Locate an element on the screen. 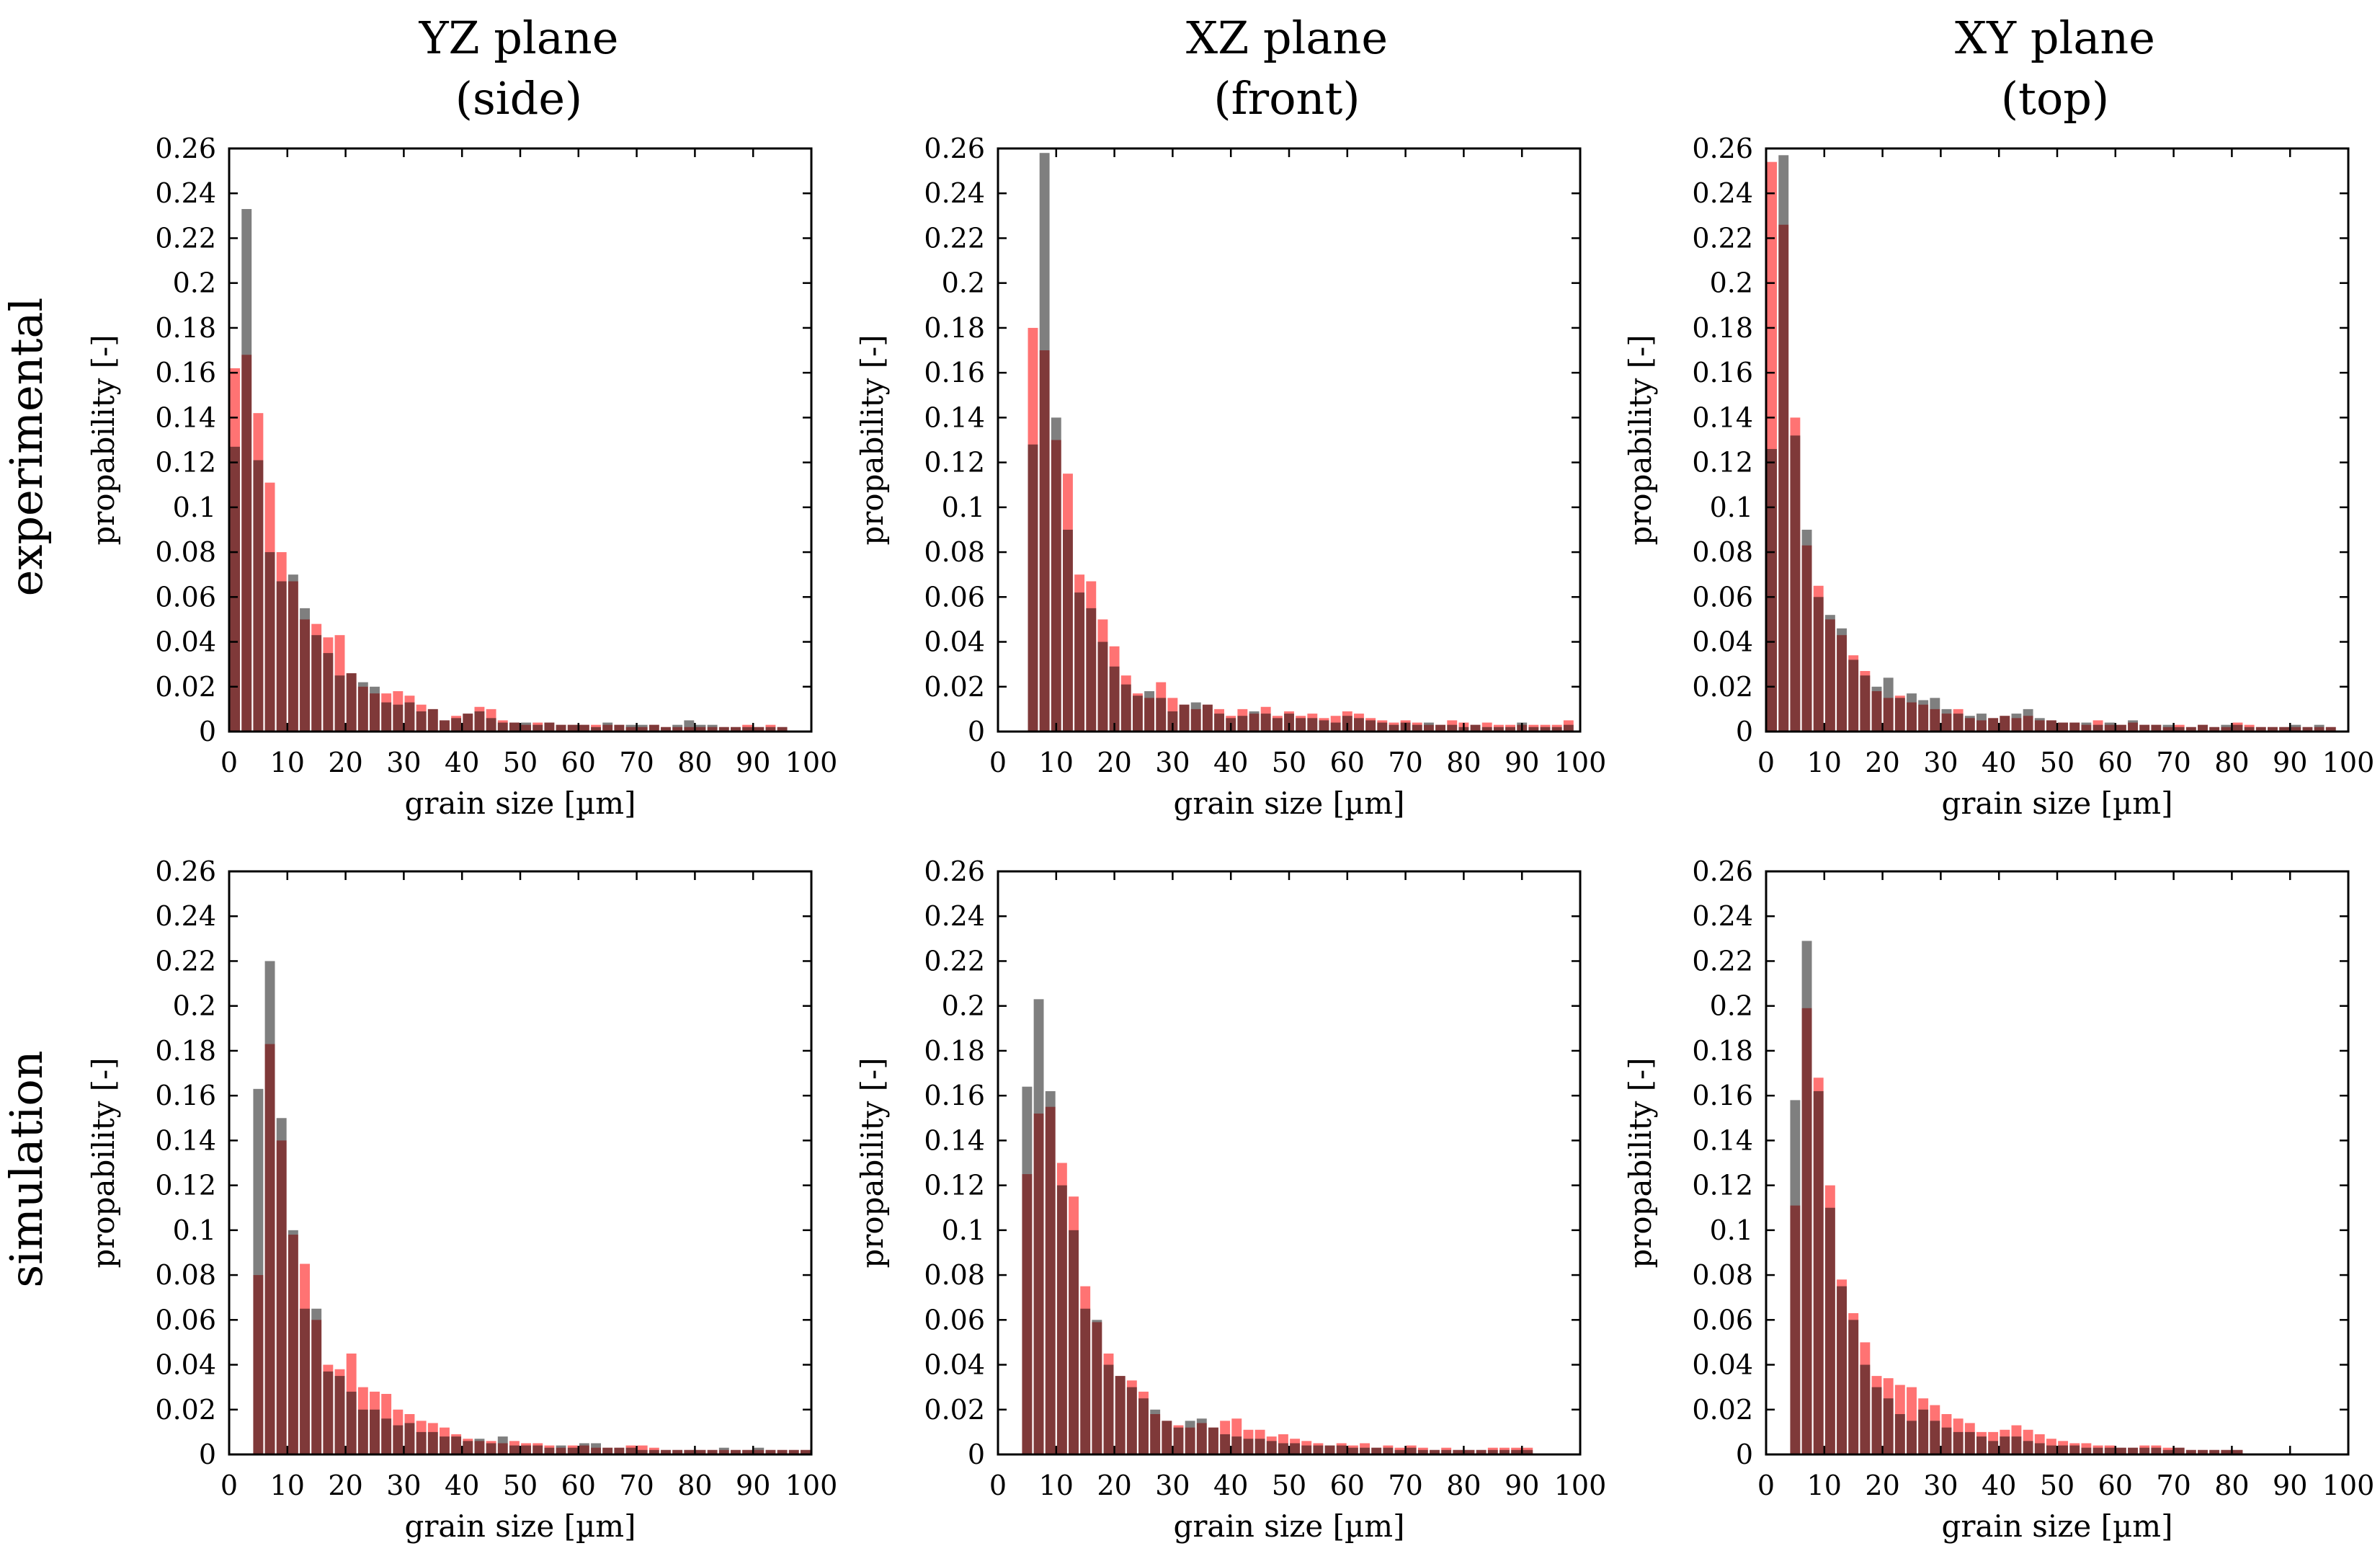 The height and width of the screenshot is (1564, 2380). x-tick-label: 50 is located at coordinates (1289, 1485).